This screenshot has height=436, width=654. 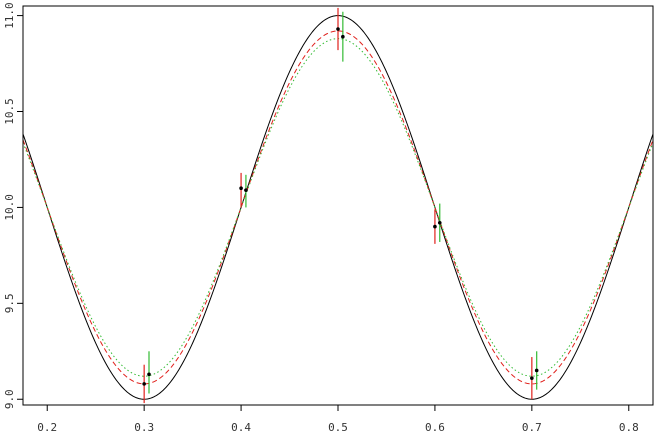 I want to click on x-tick-label-0: 0.2, so click(x=47, y=427).